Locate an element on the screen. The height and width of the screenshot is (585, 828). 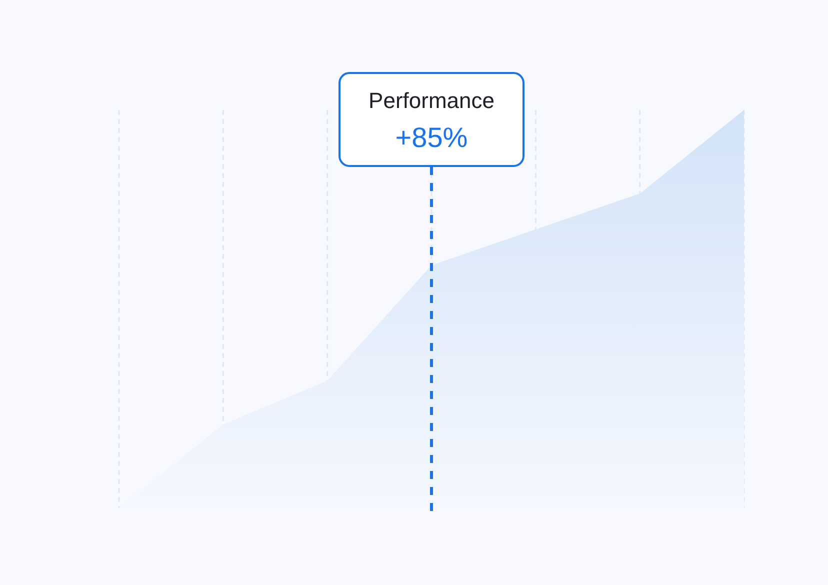
annotation: Performance is located at coordinates (431, 100).